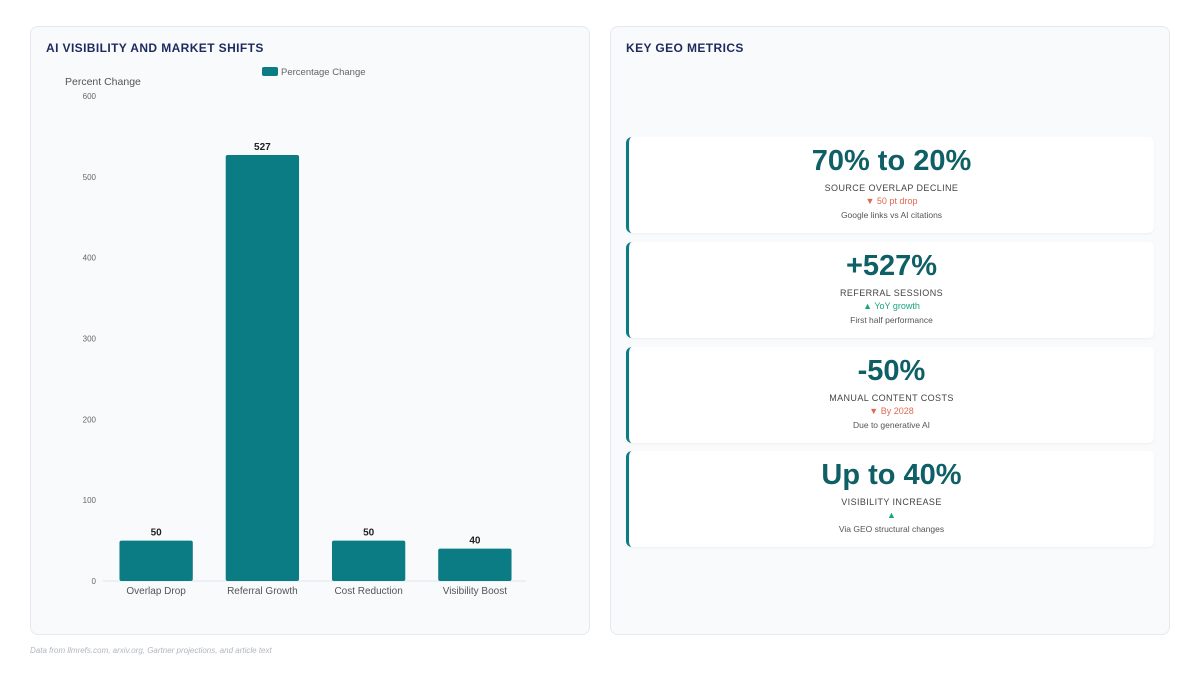 This screenshot has width=1200, height=675. Describe the element at coordinates (90, 339) in the screenshot. I see `y-tick-label: 300` at that location.